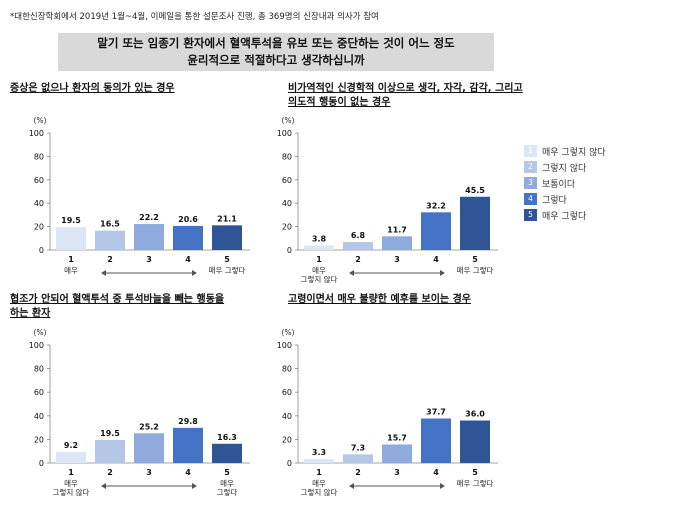 The height and width of the screenshot is (510, 680). What do you see at coordinates (530, 151) in the screenshot?
I see `legend-swatch-1: 1` at bounding box center [530, 151].